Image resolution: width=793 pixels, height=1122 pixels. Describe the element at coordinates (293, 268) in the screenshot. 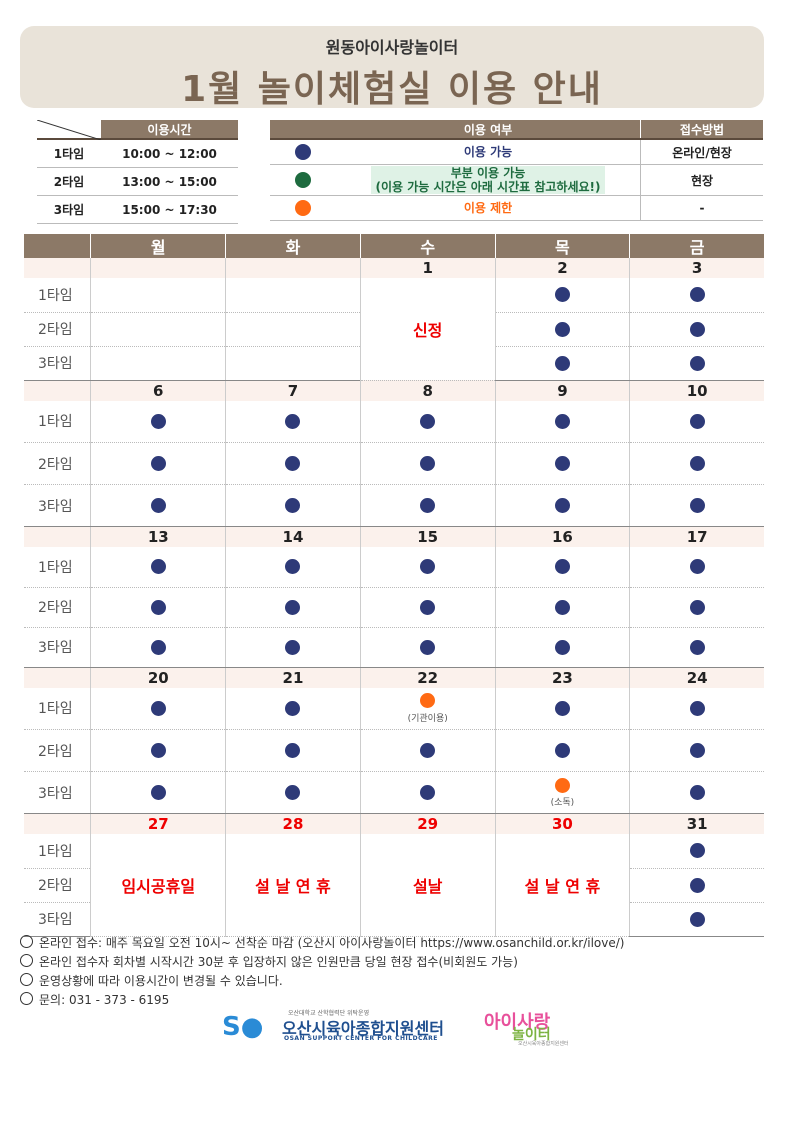

I see `date-cell` at that location.